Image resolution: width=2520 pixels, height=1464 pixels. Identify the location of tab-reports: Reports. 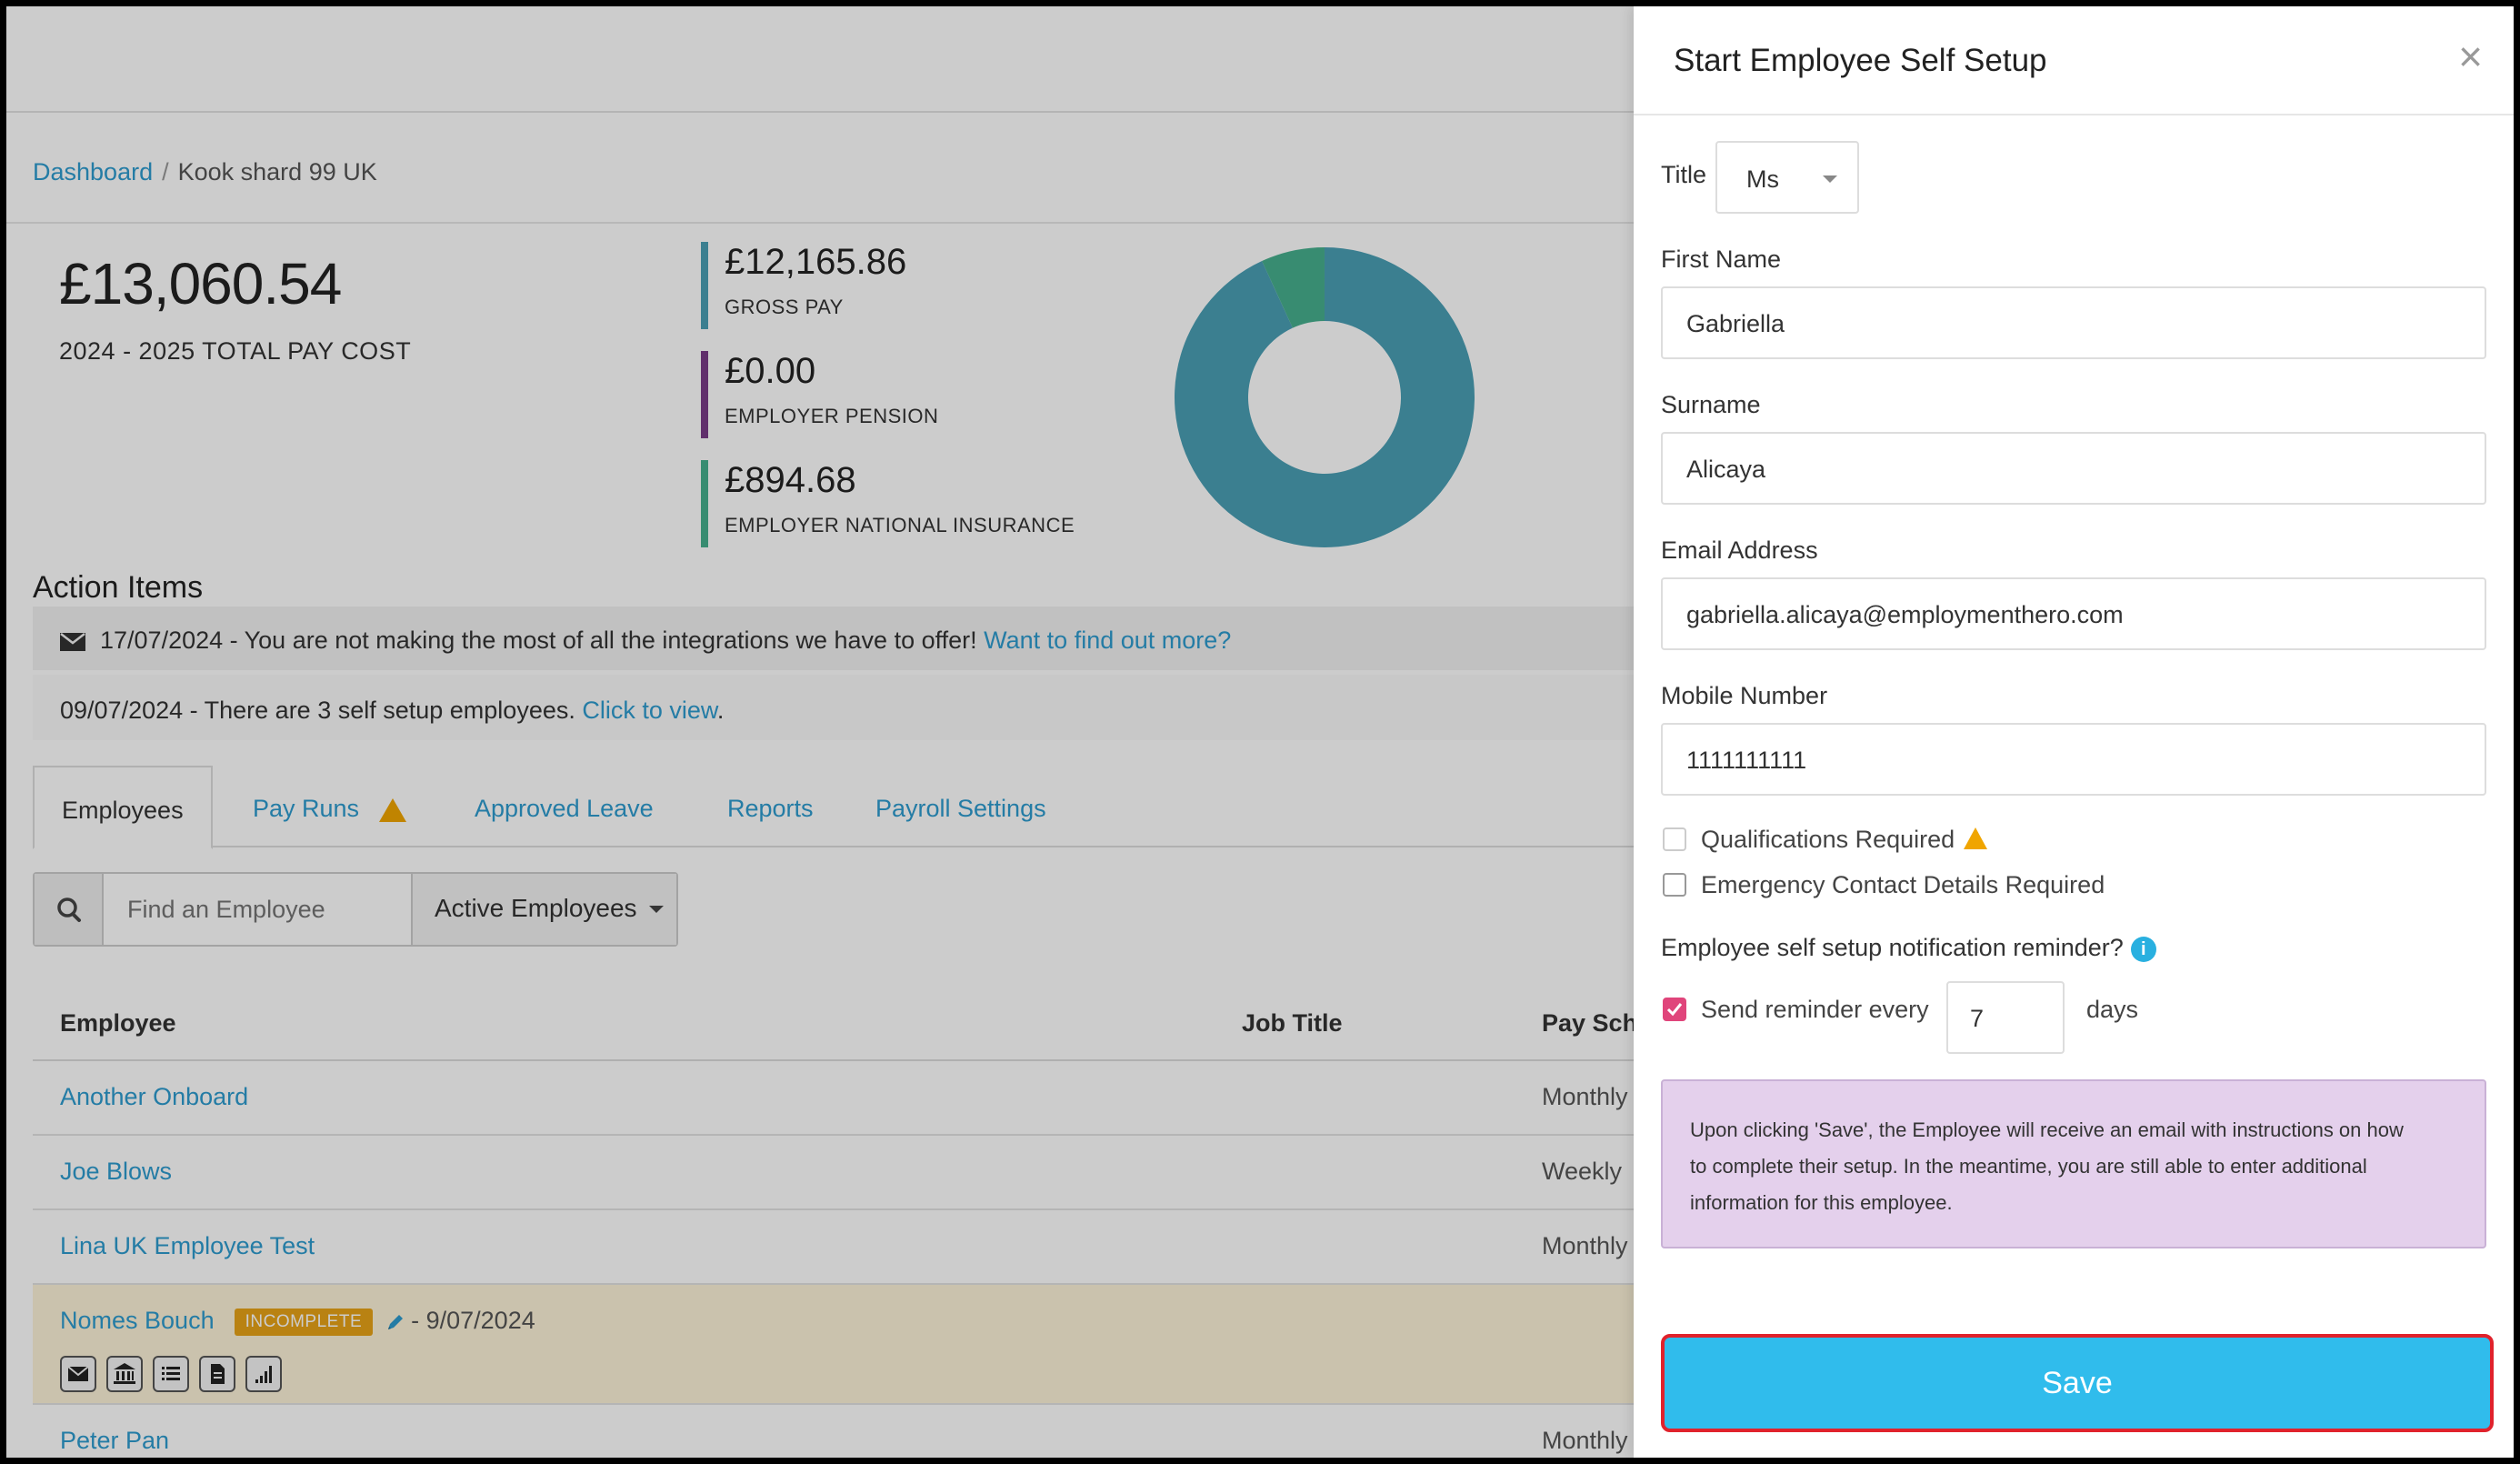
(770, 808).